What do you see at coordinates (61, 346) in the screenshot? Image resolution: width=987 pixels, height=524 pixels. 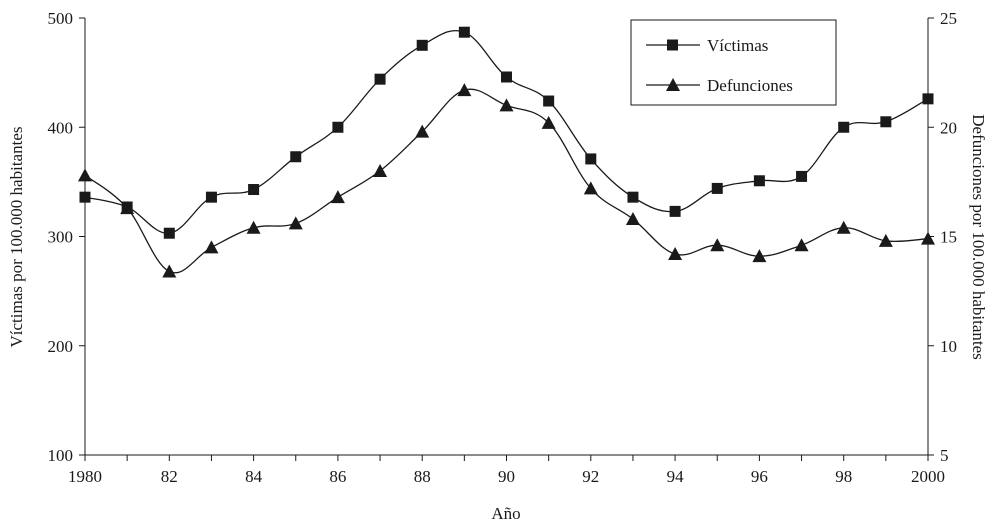 I see `y-left-tick-label: 200` at bounding box center [61, 346].